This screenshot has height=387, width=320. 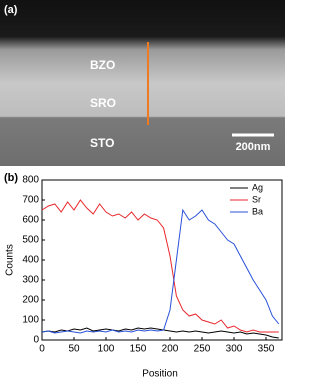 I want to click on scale-label: 200nm, so click(x=253, y=147).